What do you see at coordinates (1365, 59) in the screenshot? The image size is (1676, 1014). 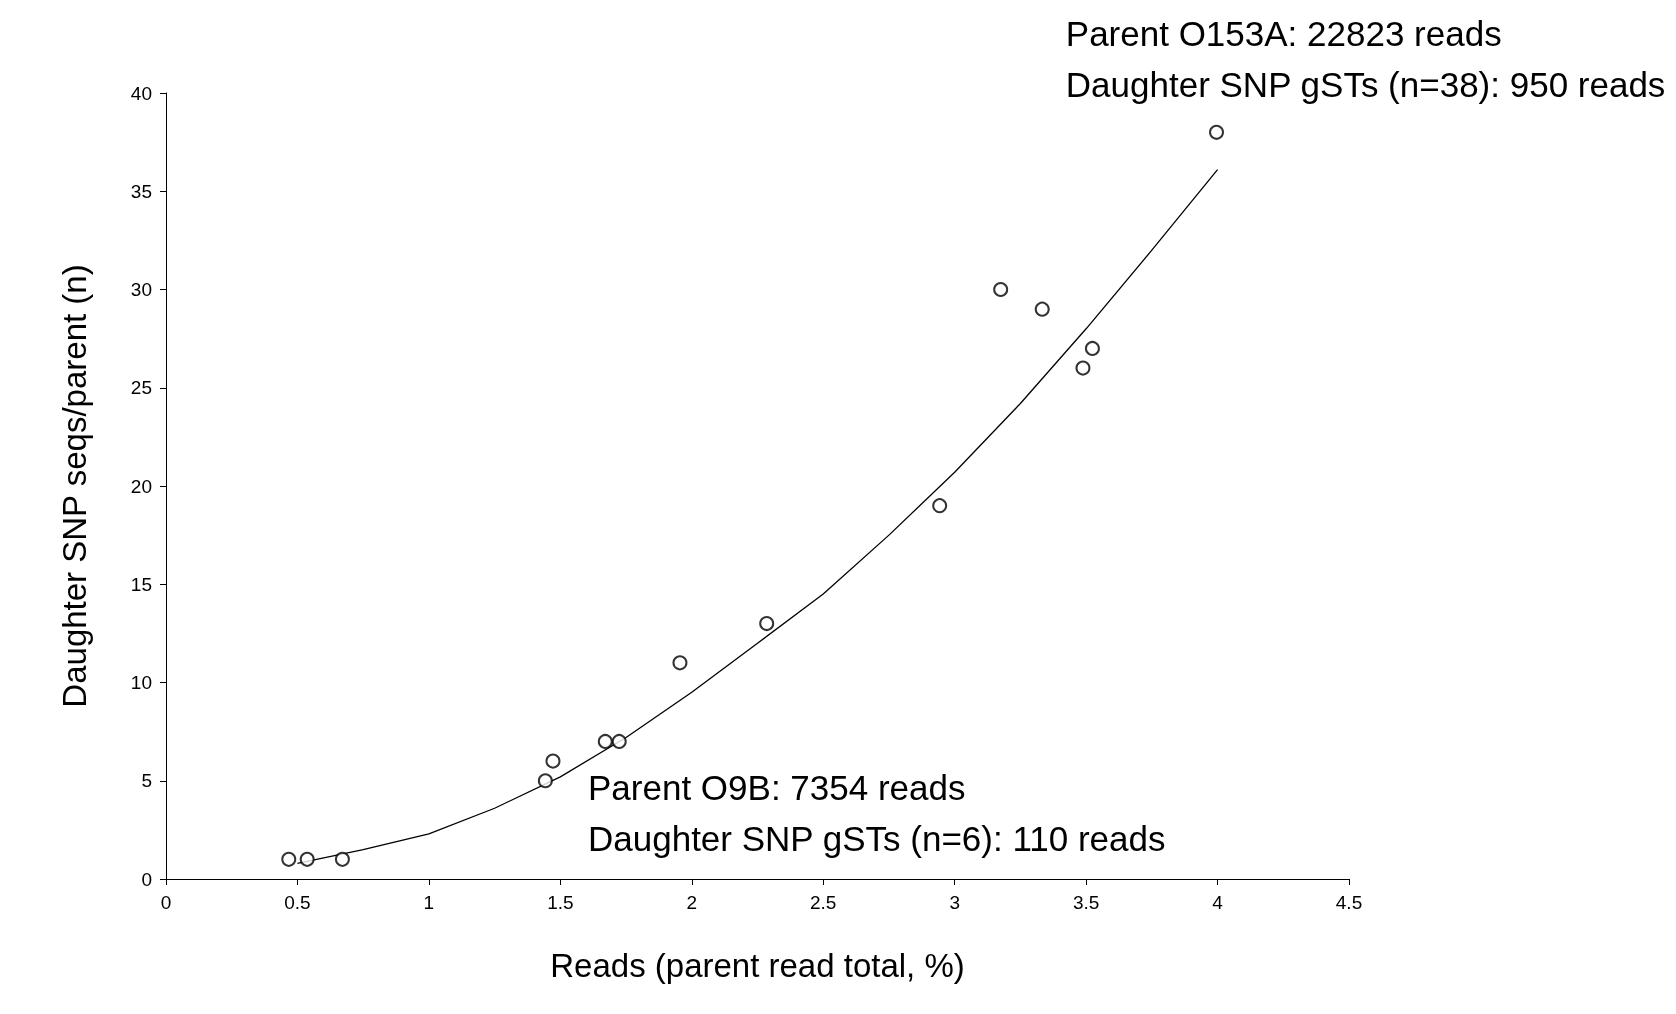 I see `annotation: Parent O153A: 22823 reads Daughter SNP gSTs (n=38): 950 reads` at bounding box center [1365, 59].